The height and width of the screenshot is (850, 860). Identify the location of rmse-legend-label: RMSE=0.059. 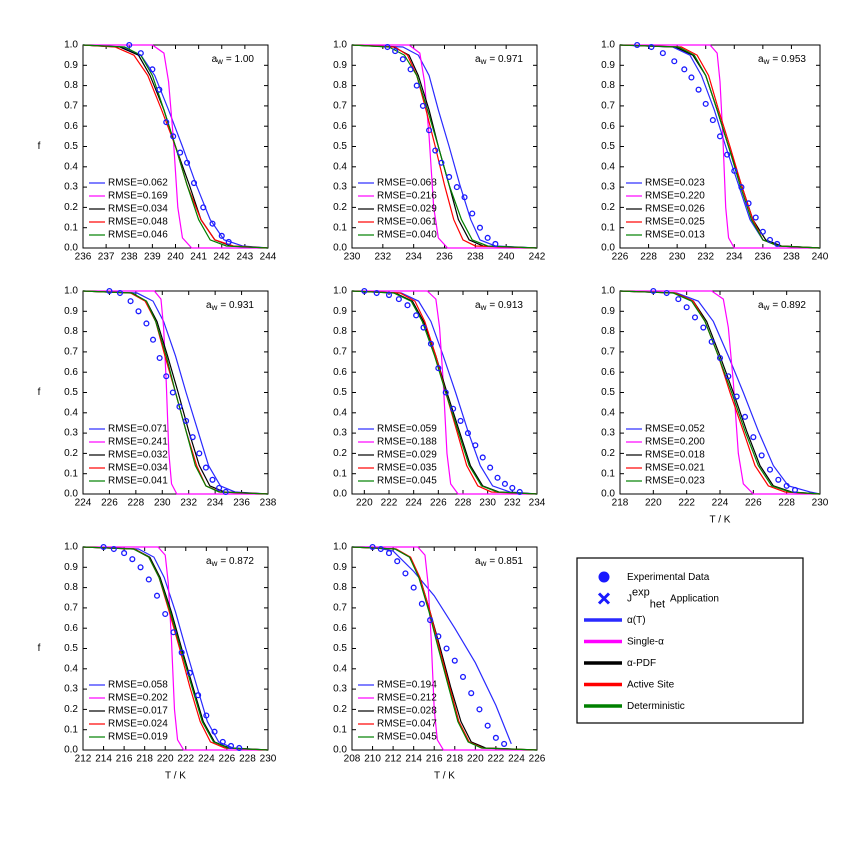
(407, 429).